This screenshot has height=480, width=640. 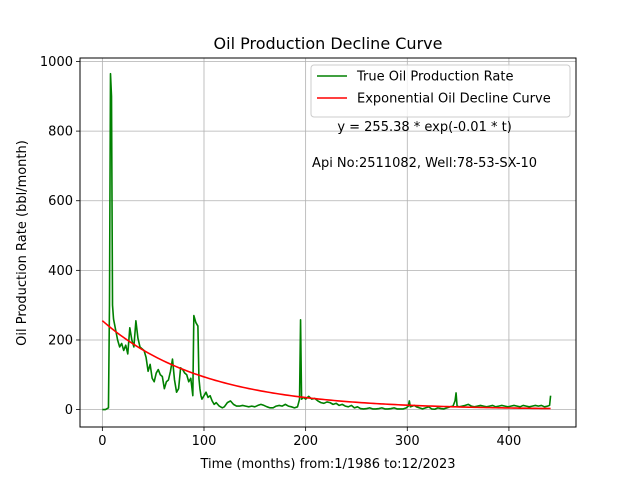 I want to click on y-axis-label: Oil Production Rate (bbl/month), so click(x=22, y=243).